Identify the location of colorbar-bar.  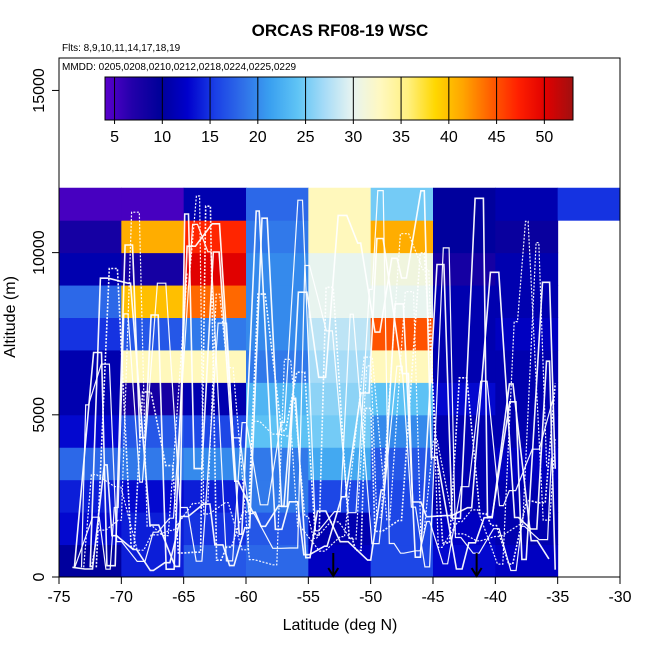
(339, 98).